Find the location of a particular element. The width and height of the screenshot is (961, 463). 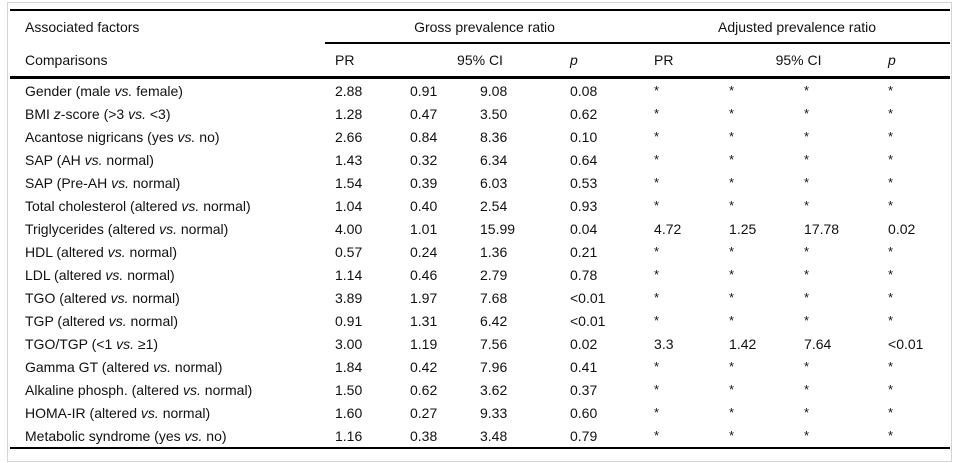

gross-ci-high-cell: 9.08 is located at coordinates (494, 90).